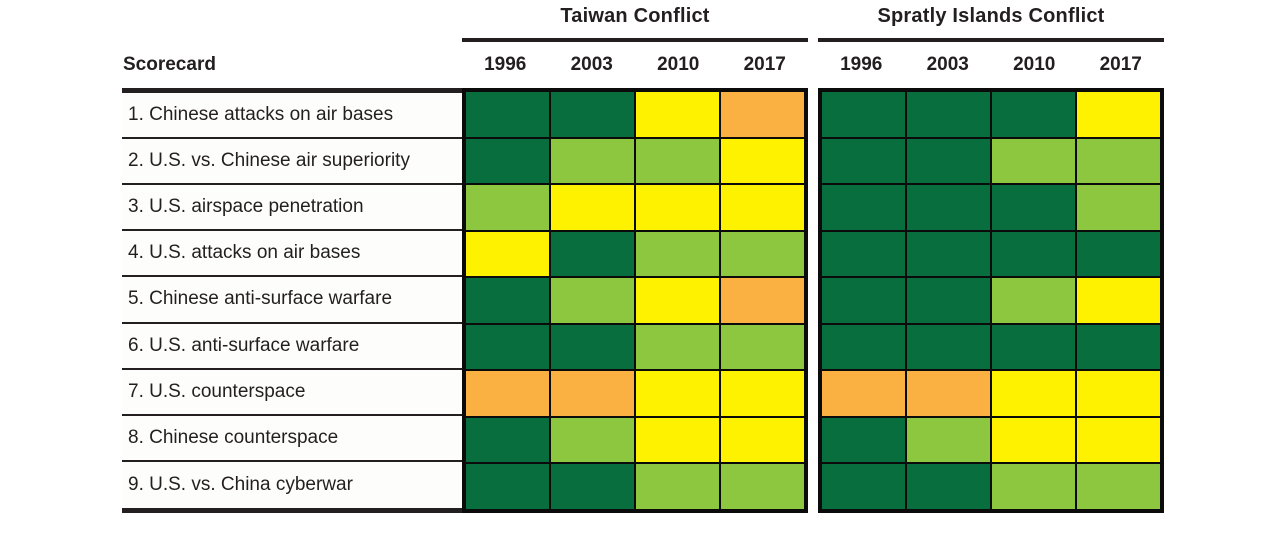  What do you see at coordinates (169, 64) in the screenshot?
I see `scorecard-heading: Scorecard` at bounding box center [169, 64].